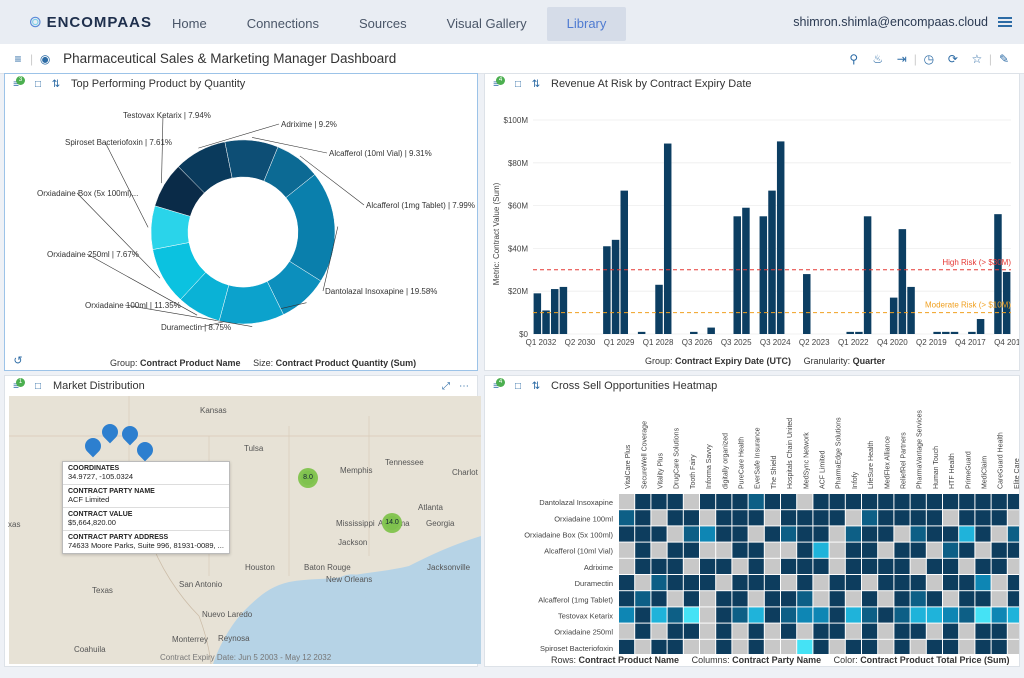  I want to click on map-cluster: 14.0, so click(392, 523).